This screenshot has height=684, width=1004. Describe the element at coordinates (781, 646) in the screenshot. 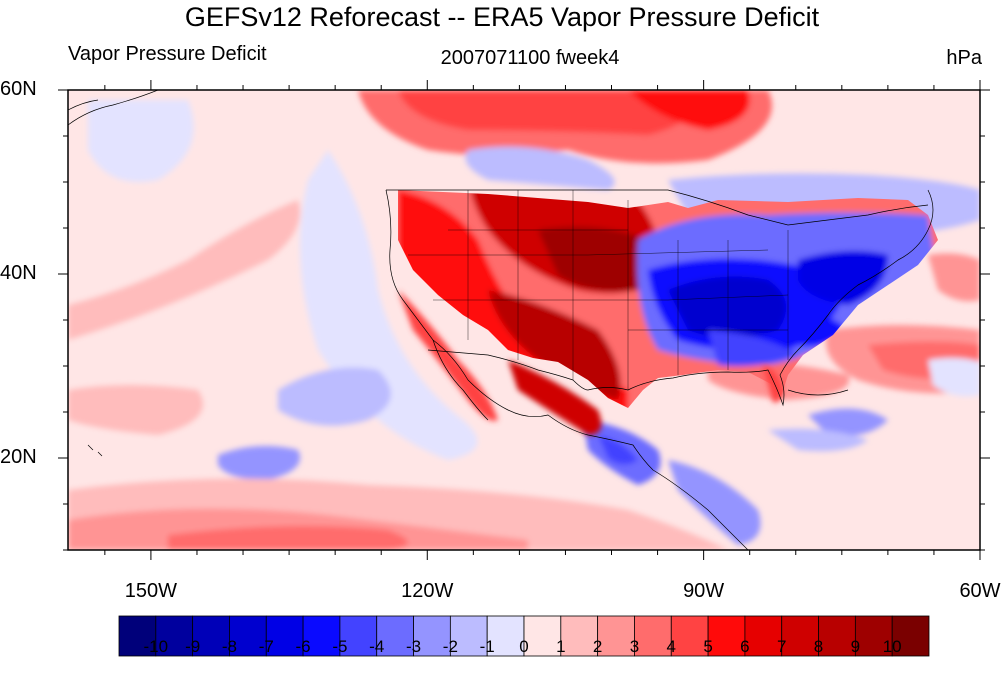

I see `colorbar-tick-label: 7` at that location.